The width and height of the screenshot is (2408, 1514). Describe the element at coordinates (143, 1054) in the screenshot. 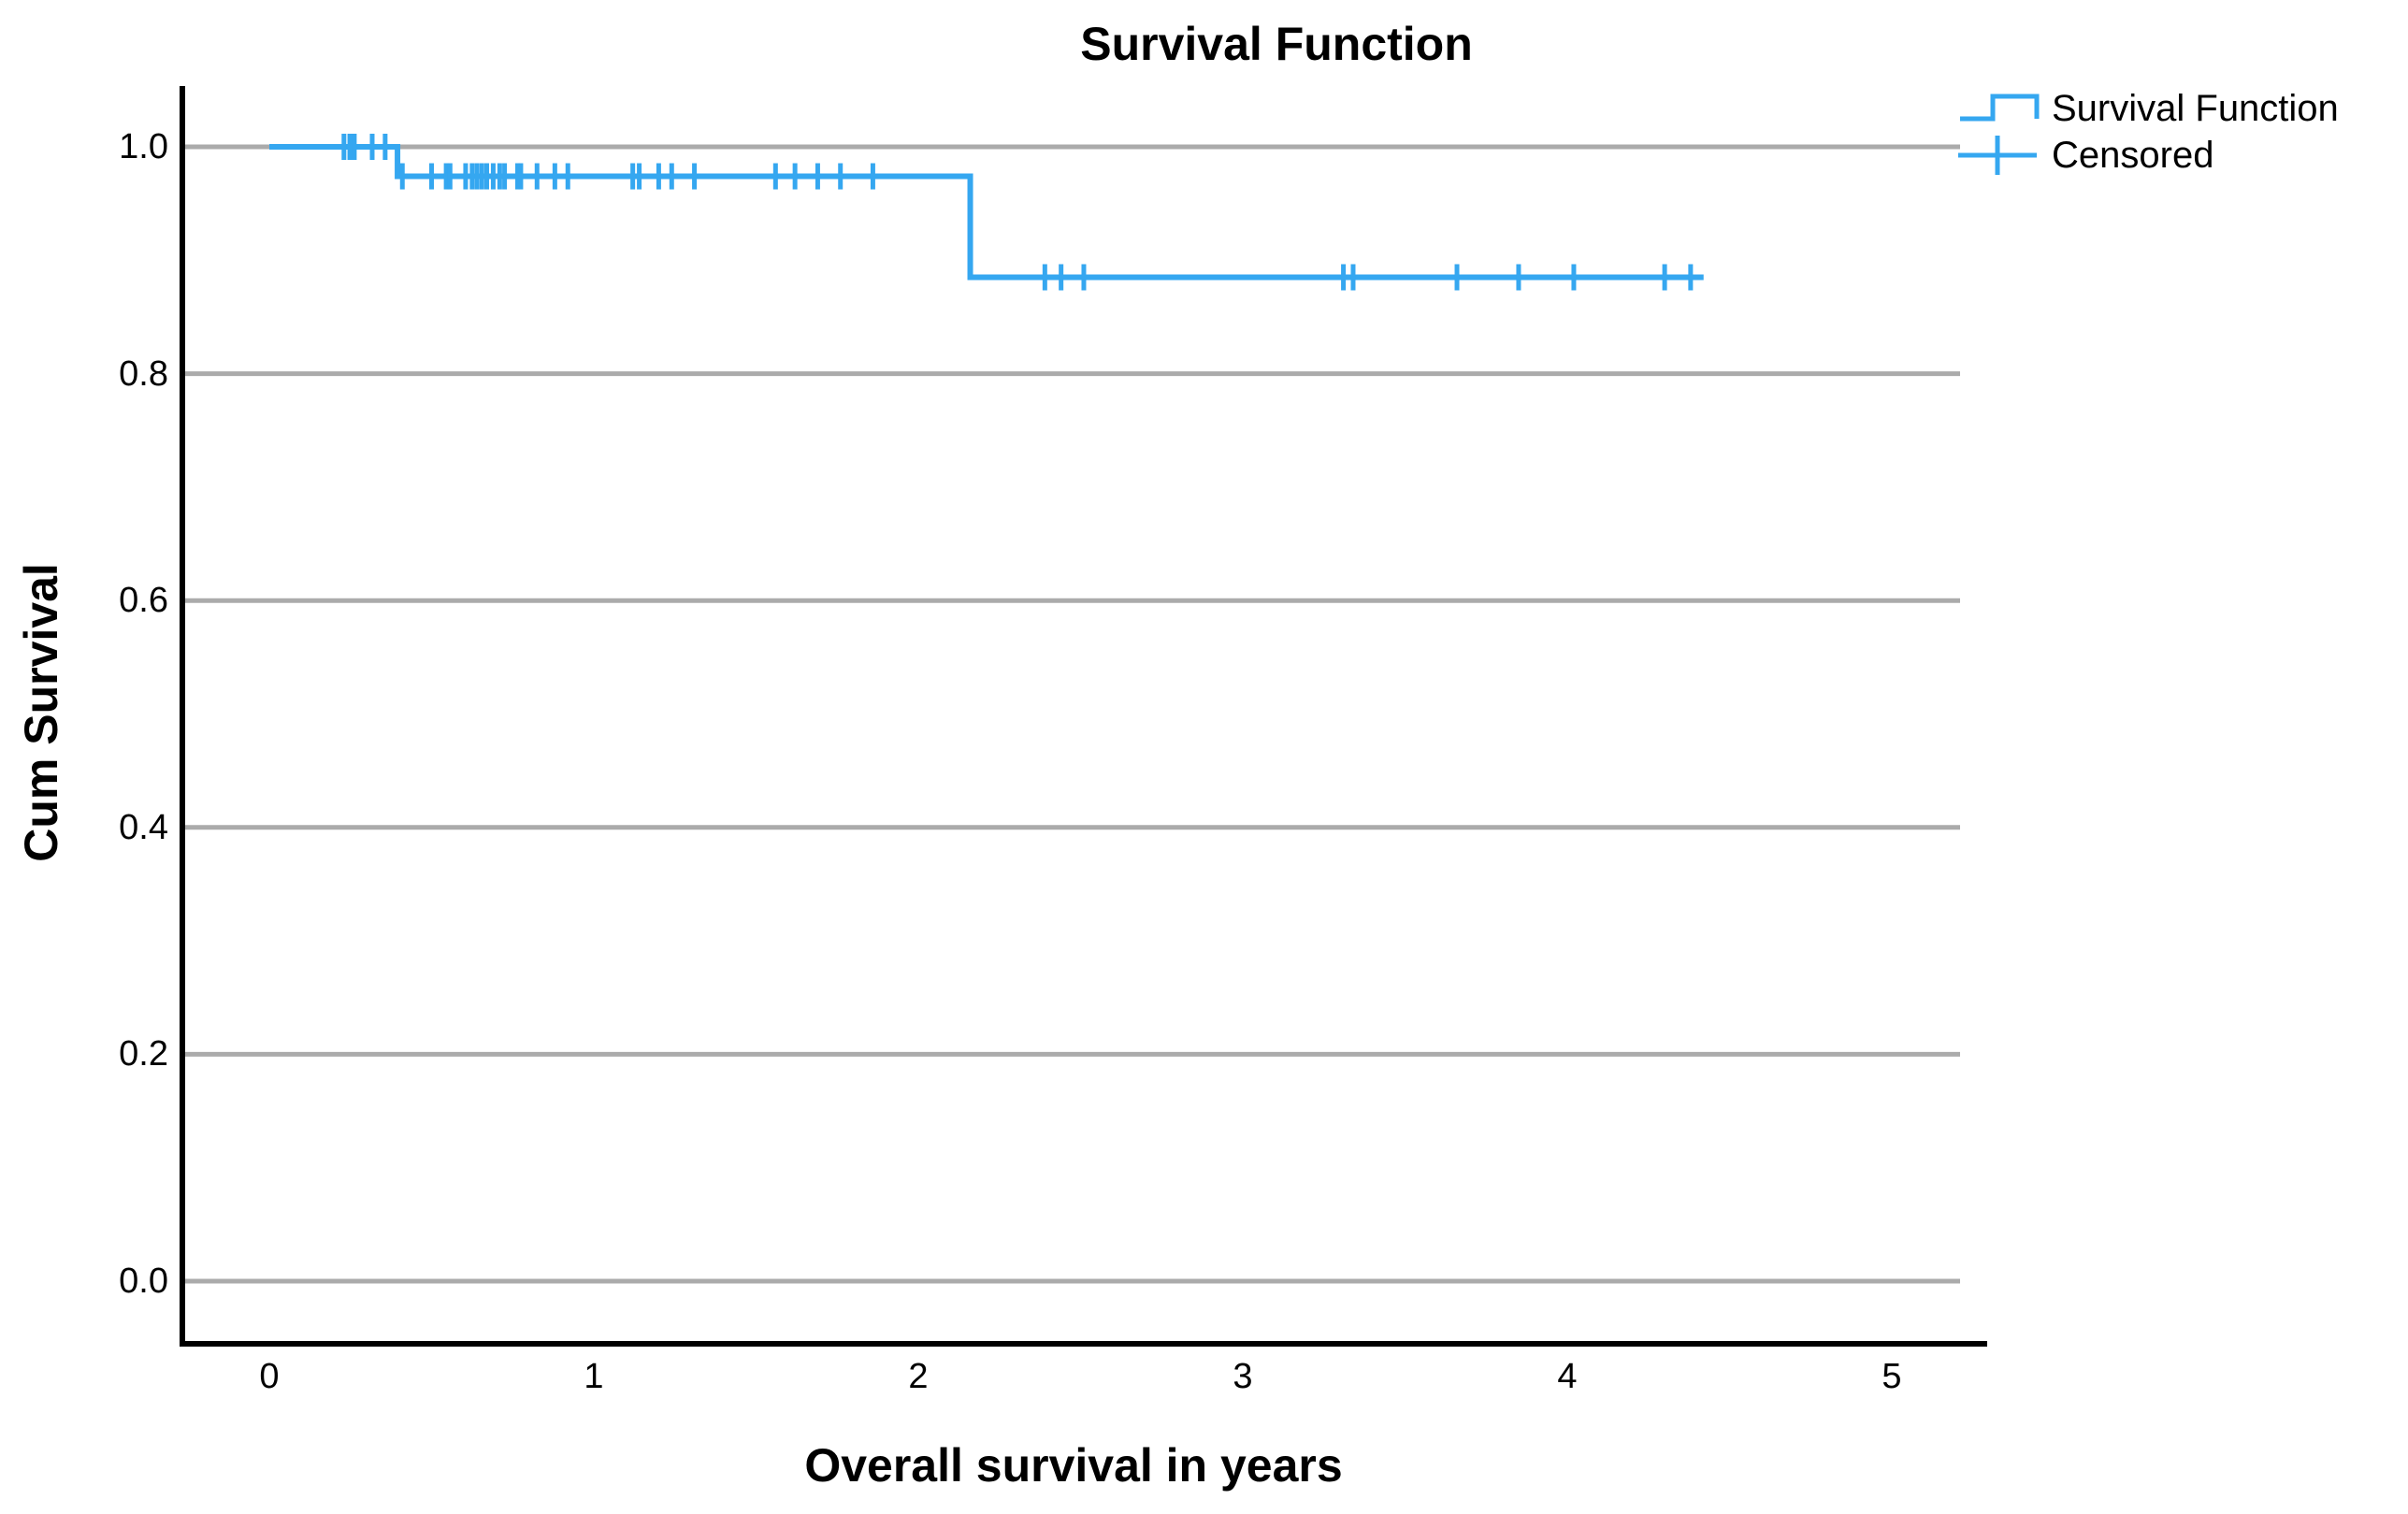

I see `y-tick-label: 0.2` at that location.